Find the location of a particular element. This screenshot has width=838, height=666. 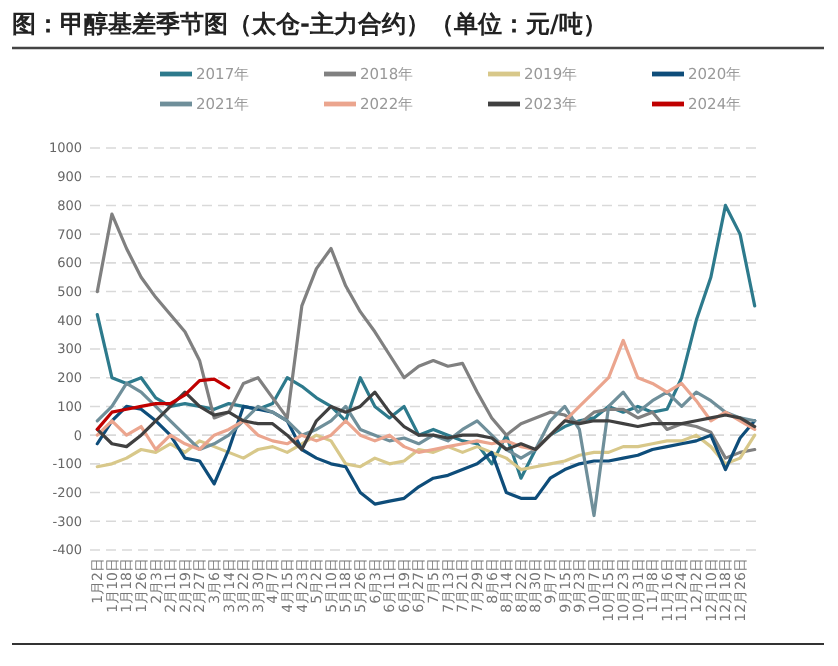

chart-title: 图：甲醇基差季节图（太仓-主力合约）（单位：元/吨） is located at coordinates (309, 24).